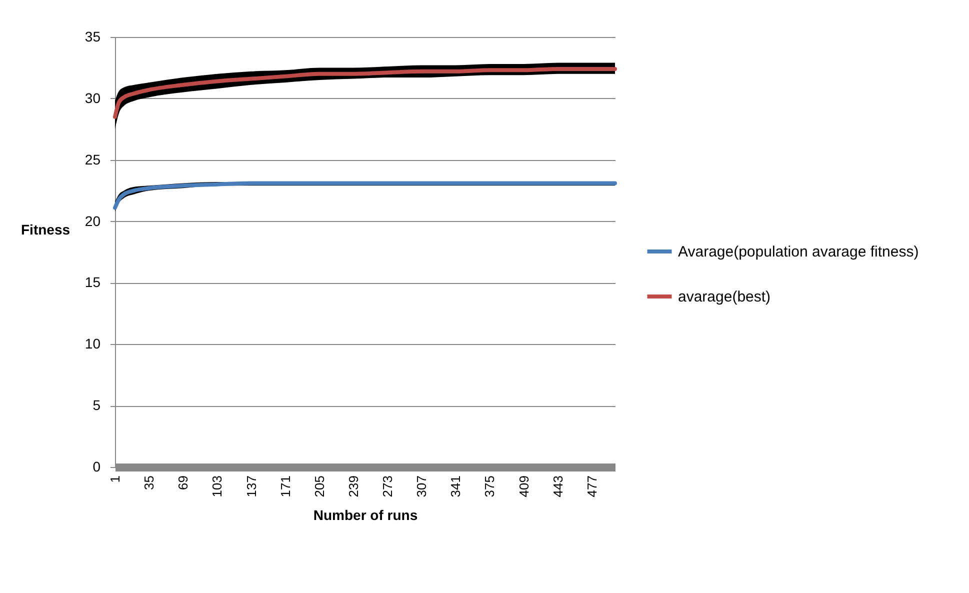  Describe the element at coordinates (365, 92) in the screenshot. I see `line-series` at that location.